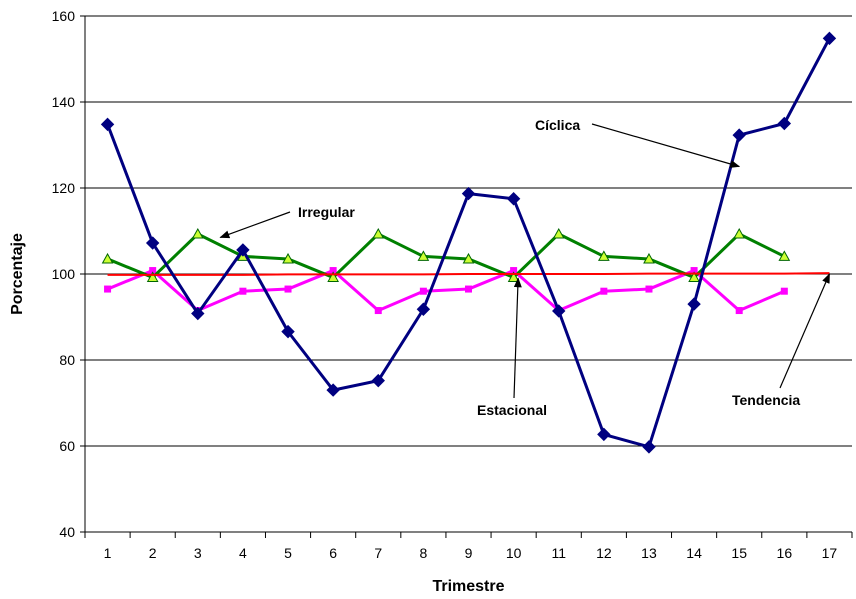 Image resolution: width=856 pixels, height=599 pixels. I want to click on y-tick-label: 140, so click(64, 102).